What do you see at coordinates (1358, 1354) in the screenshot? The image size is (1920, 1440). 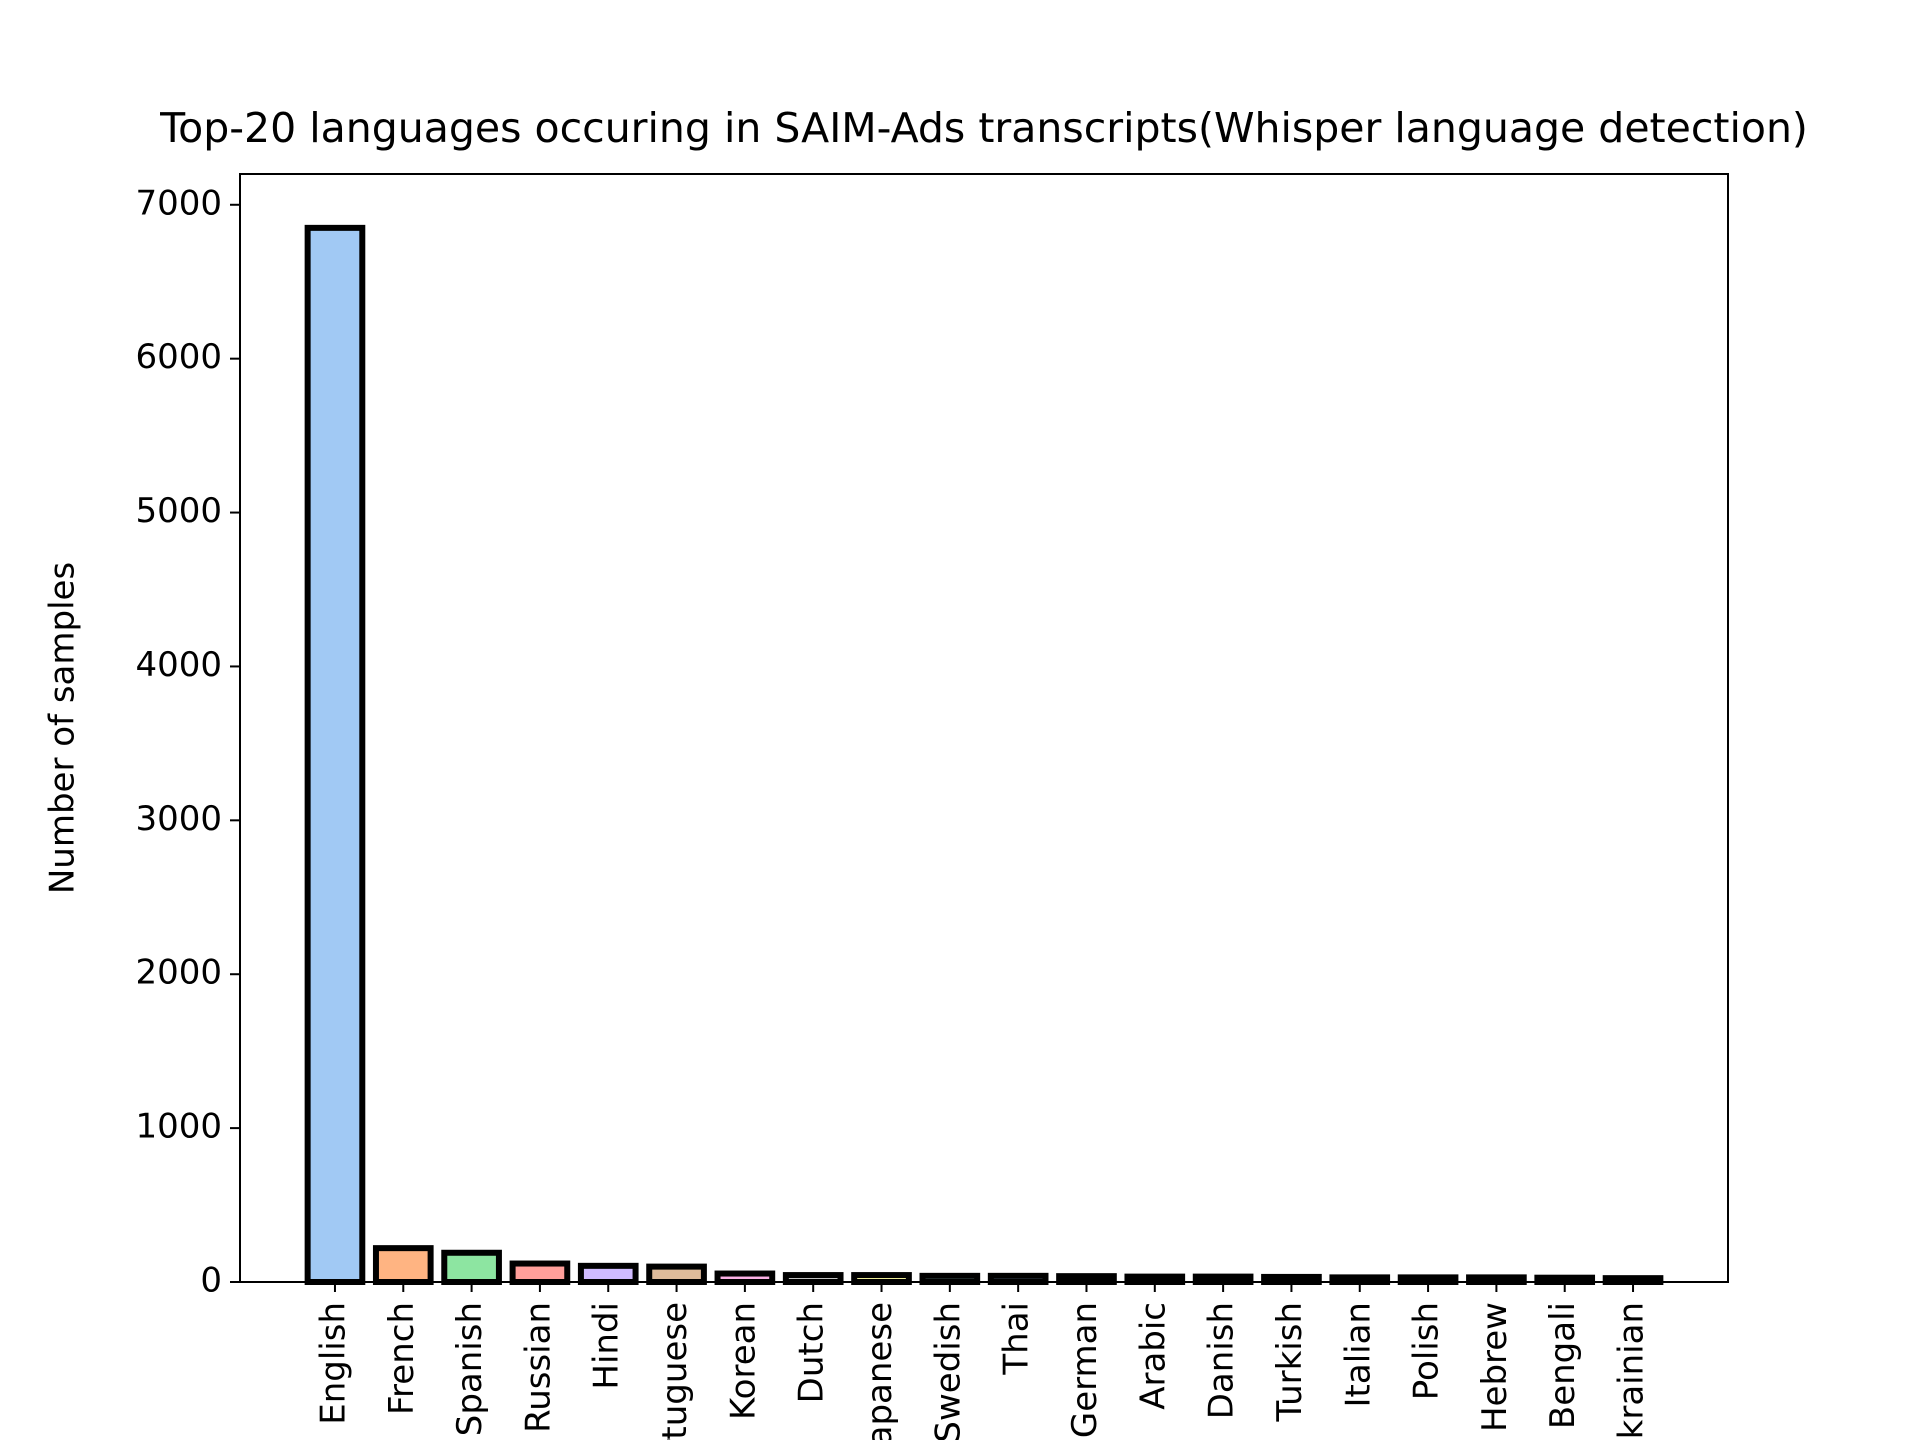 I see `x-tick-label: Italian` at bounding box center [1358, 1354].